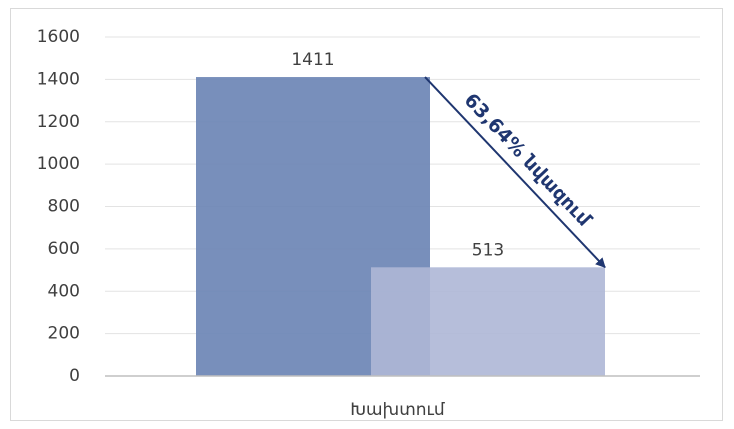 The width and height of the screenshot is (734, 429). I want to click on y-tick-label: 600, so click(64, 249).